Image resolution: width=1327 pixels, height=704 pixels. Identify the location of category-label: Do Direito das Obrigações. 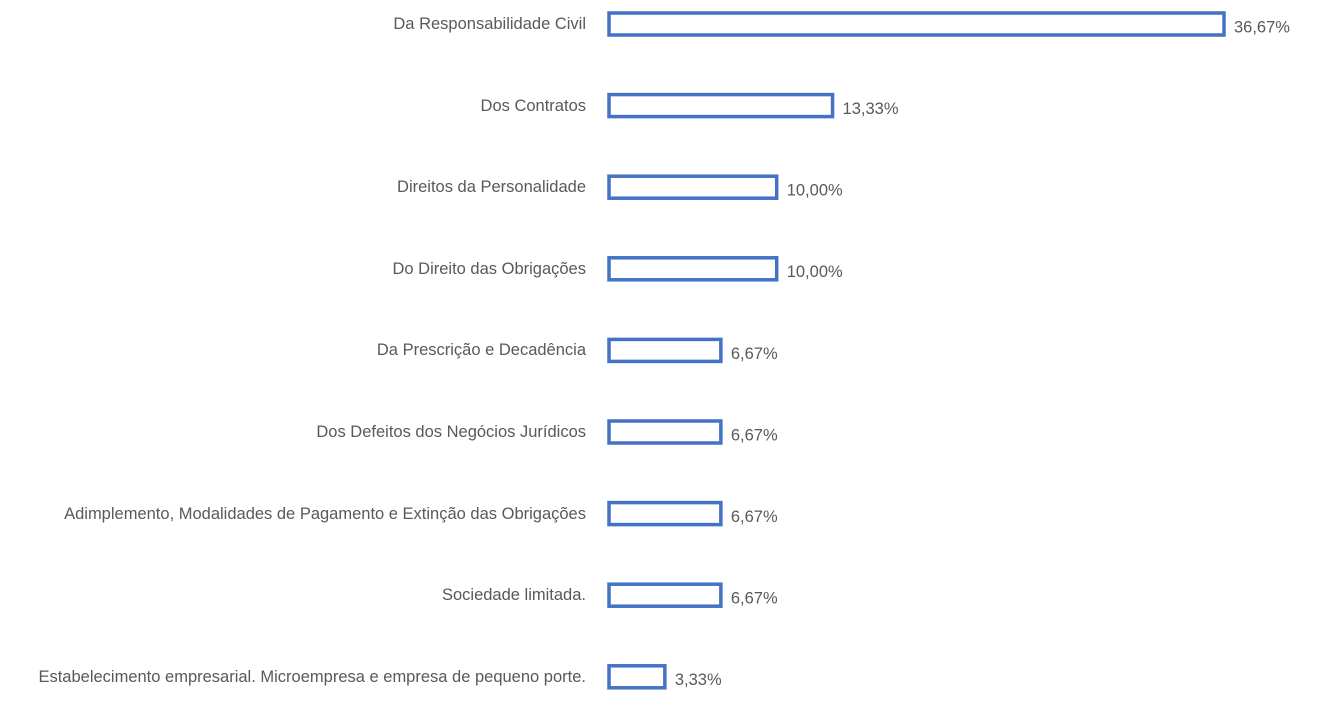
(489, 268).